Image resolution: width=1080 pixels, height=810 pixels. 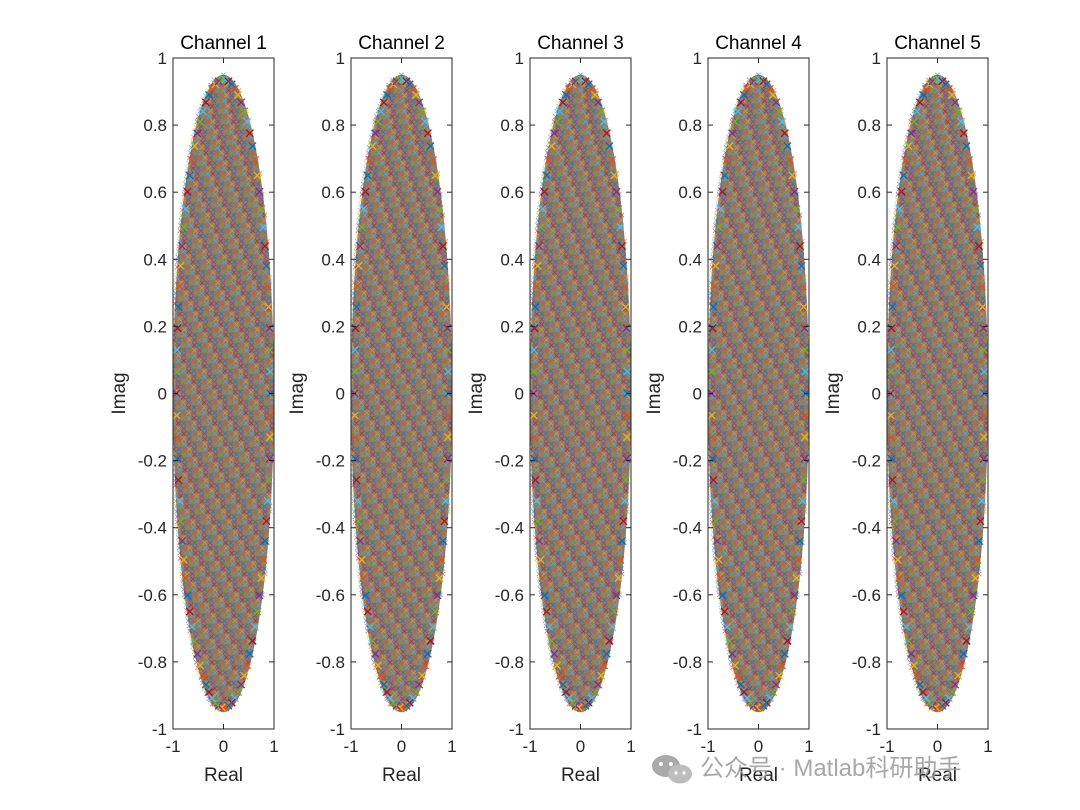 I want to click on x-tick-label: -1, so click(x=350, y=746).